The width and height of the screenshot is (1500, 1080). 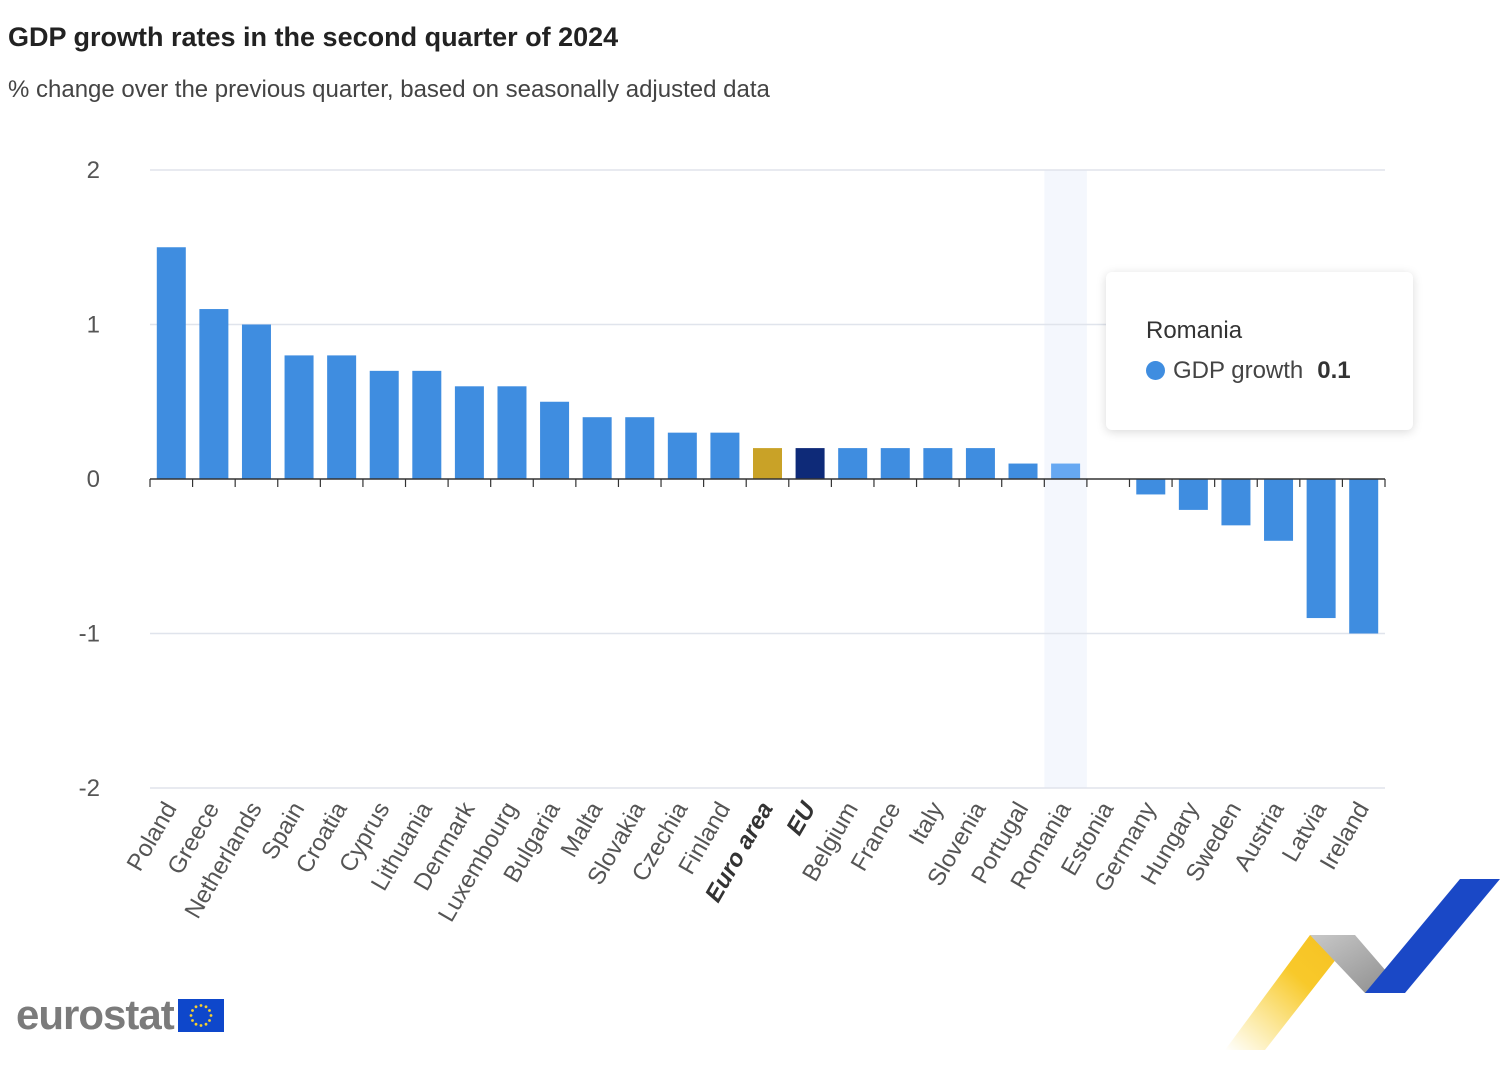 What do you see at coordinates (980, 463) in the screenshot?
I see `bar-slovenia` at bounding box center [980, 463].